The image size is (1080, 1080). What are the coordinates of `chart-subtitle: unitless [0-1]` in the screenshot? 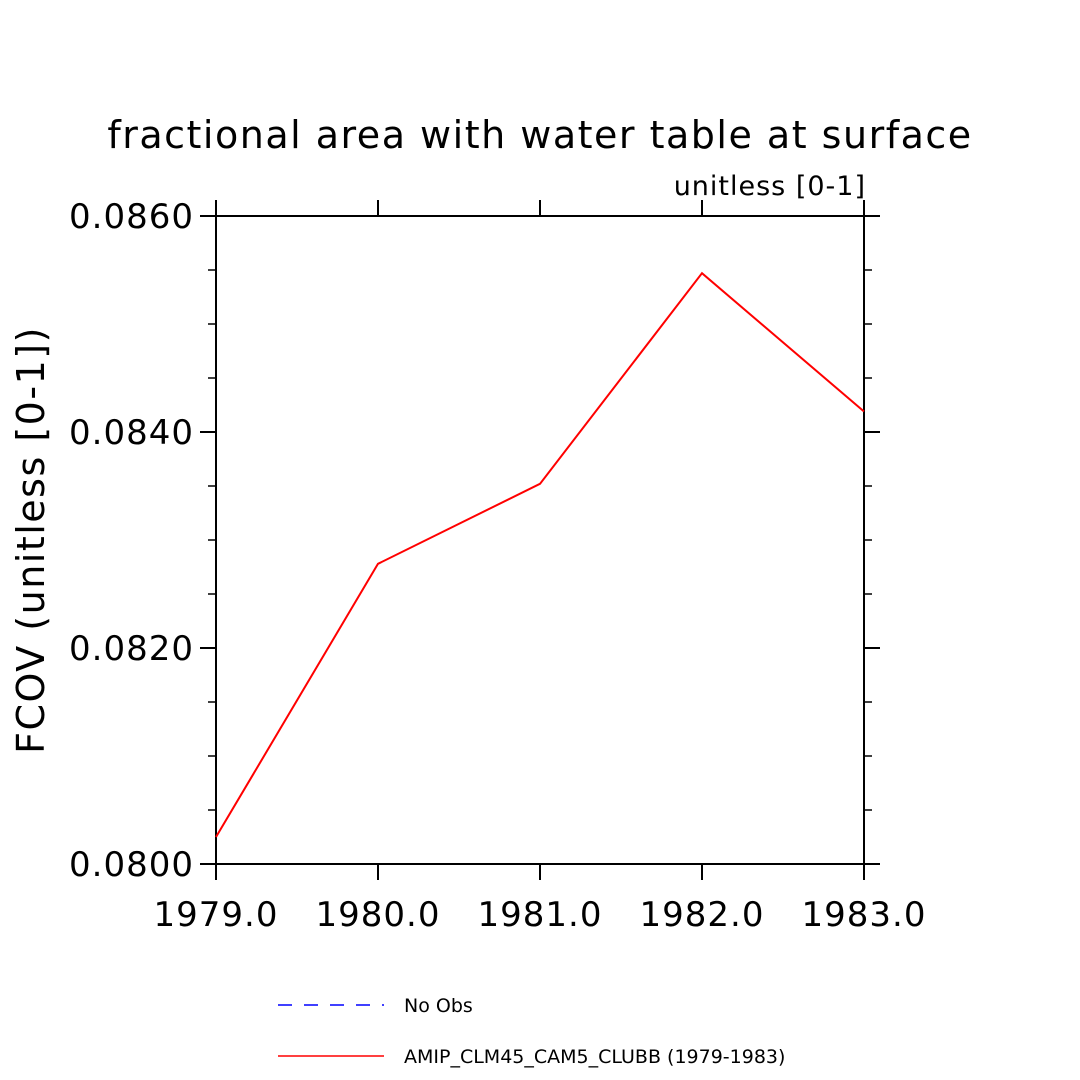 It's located at (770, 186).